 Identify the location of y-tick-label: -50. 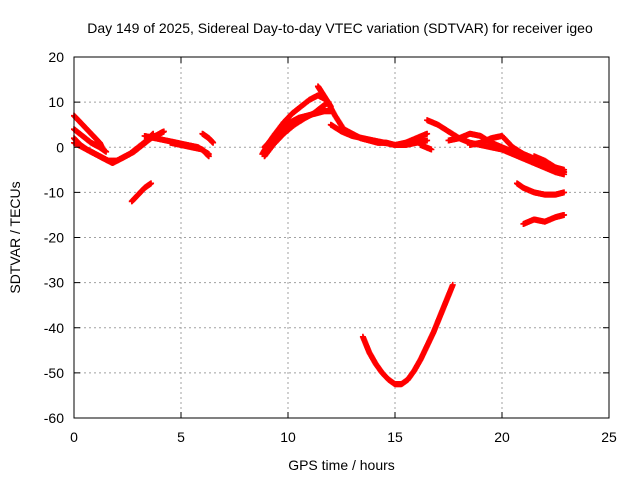
(54, 373).